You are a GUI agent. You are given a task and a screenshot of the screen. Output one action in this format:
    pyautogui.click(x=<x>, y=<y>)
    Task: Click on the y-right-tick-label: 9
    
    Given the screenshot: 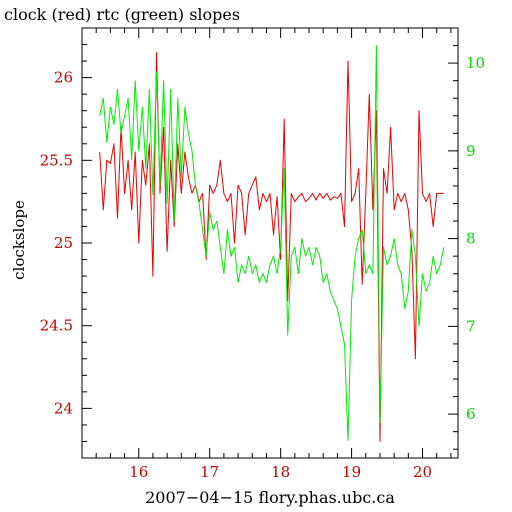 What is the action you would take?
    pyautogui.click(x=471, y=151)
    